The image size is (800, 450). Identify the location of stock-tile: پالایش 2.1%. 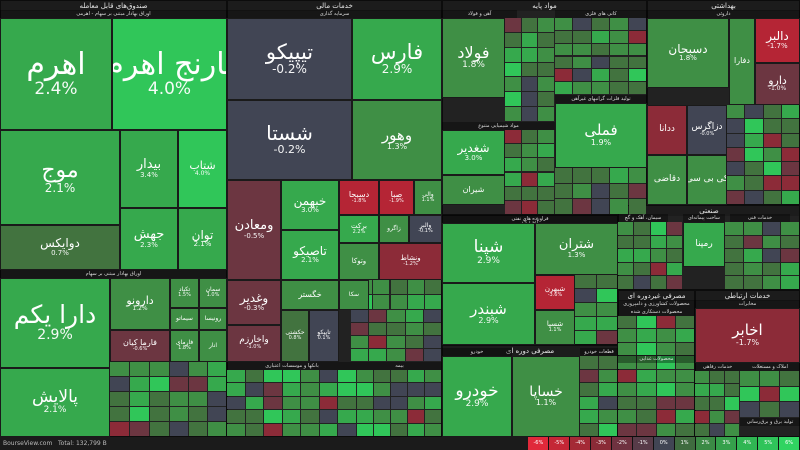
(55, 402).